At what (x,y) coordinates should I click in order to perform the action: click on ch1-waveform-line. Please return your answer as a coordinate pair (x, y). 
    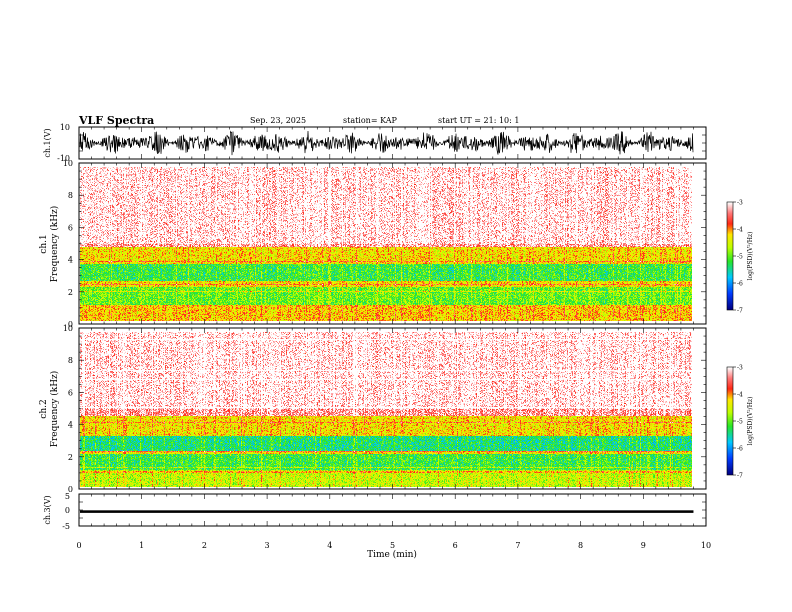
    Looking at the image, I should click on (386, 143).